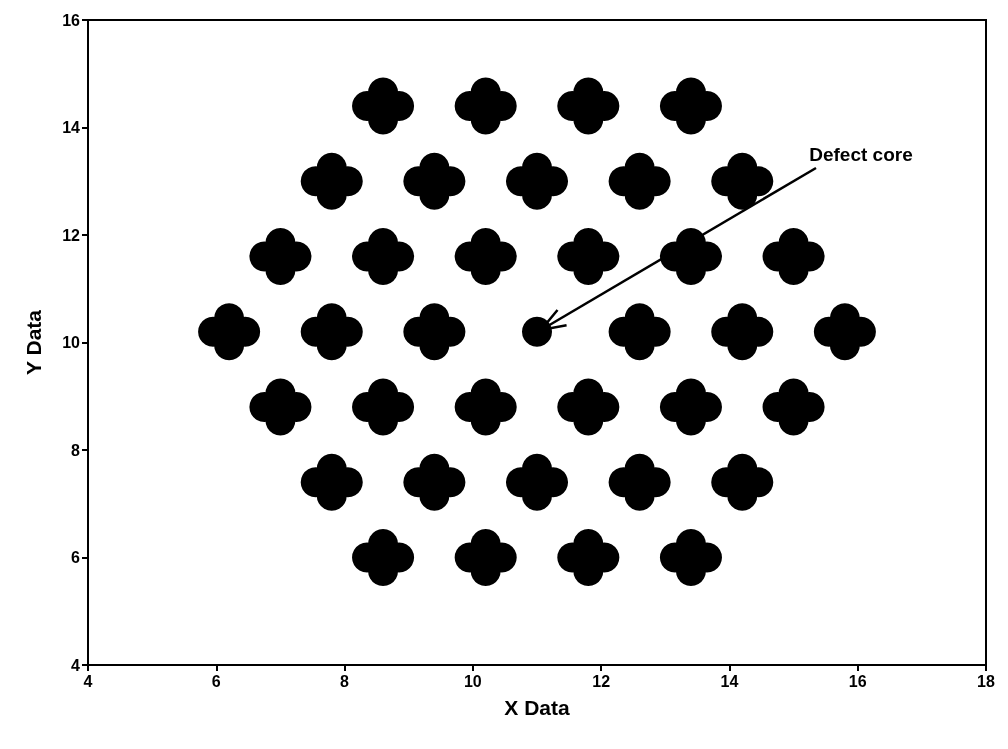 The height and width of the screenshot is (749, 1008). What do you see at coordinates (472, 681) in the screenshot?
I see `x-tick-label: 10` at bounding box center [472, 681].